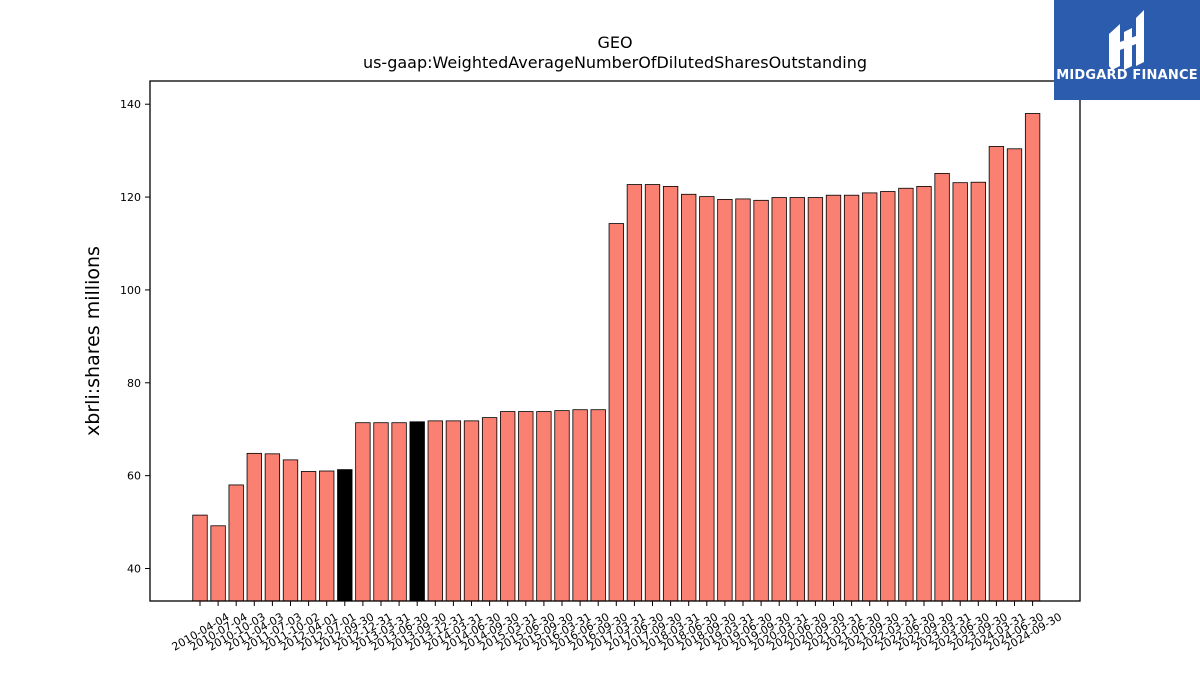 This screenshot has width=1200, height=675. Describe the element at coordinates (134, 569) in the screenshot. I see `y-tick-label: 40` at that location.